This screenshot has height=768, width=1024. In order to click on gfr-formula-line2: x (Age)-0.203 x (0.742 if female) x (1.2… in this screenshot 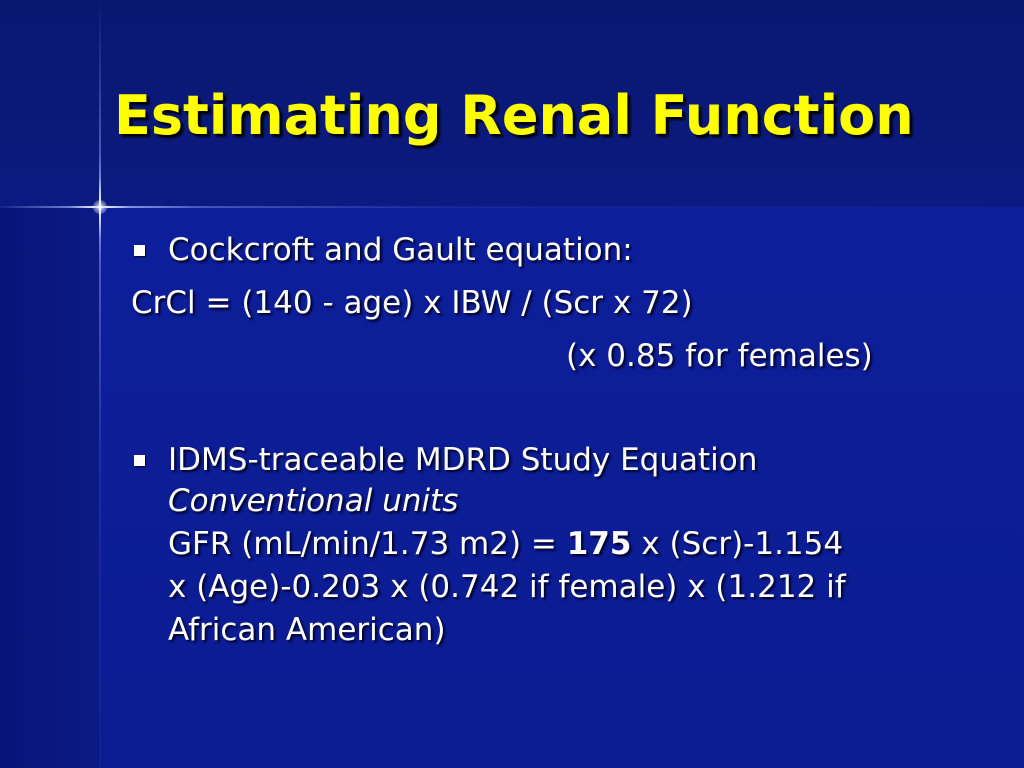, I will do `click(507, 587)`.